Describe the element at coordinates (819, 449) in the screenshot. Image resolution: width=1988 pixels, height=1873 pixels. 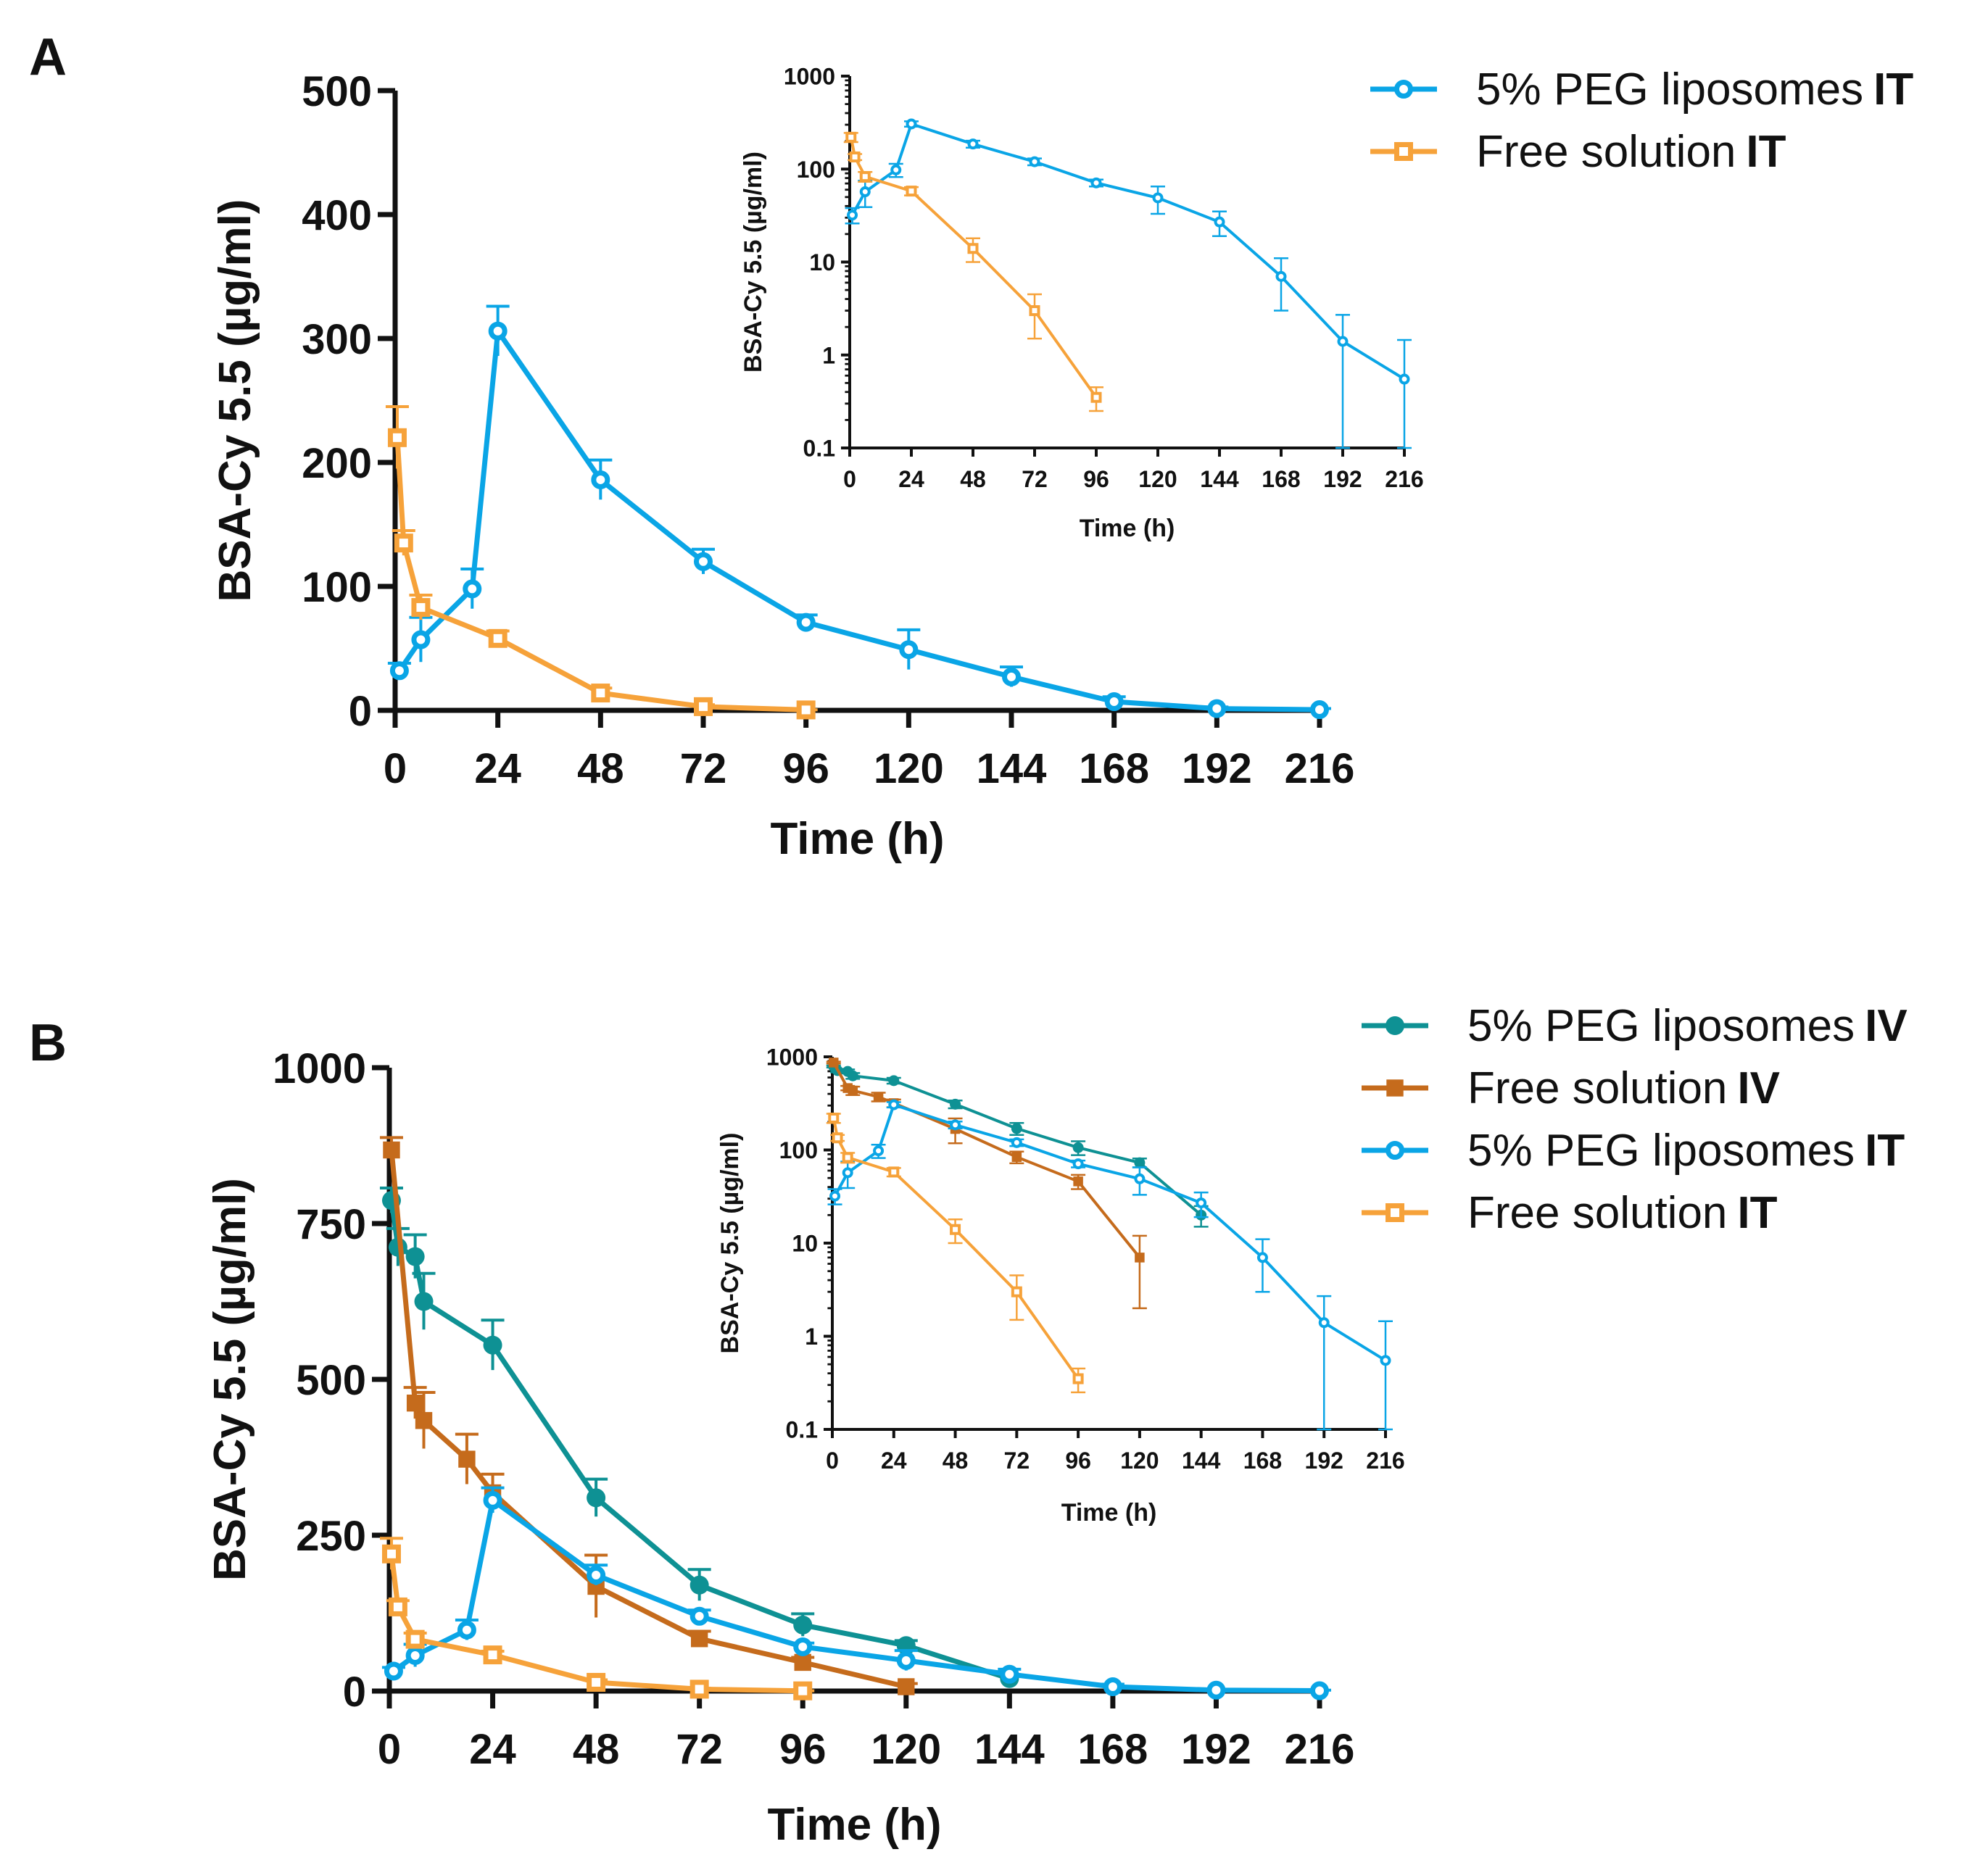
I see `y-tick-label: 0.1` at that location.